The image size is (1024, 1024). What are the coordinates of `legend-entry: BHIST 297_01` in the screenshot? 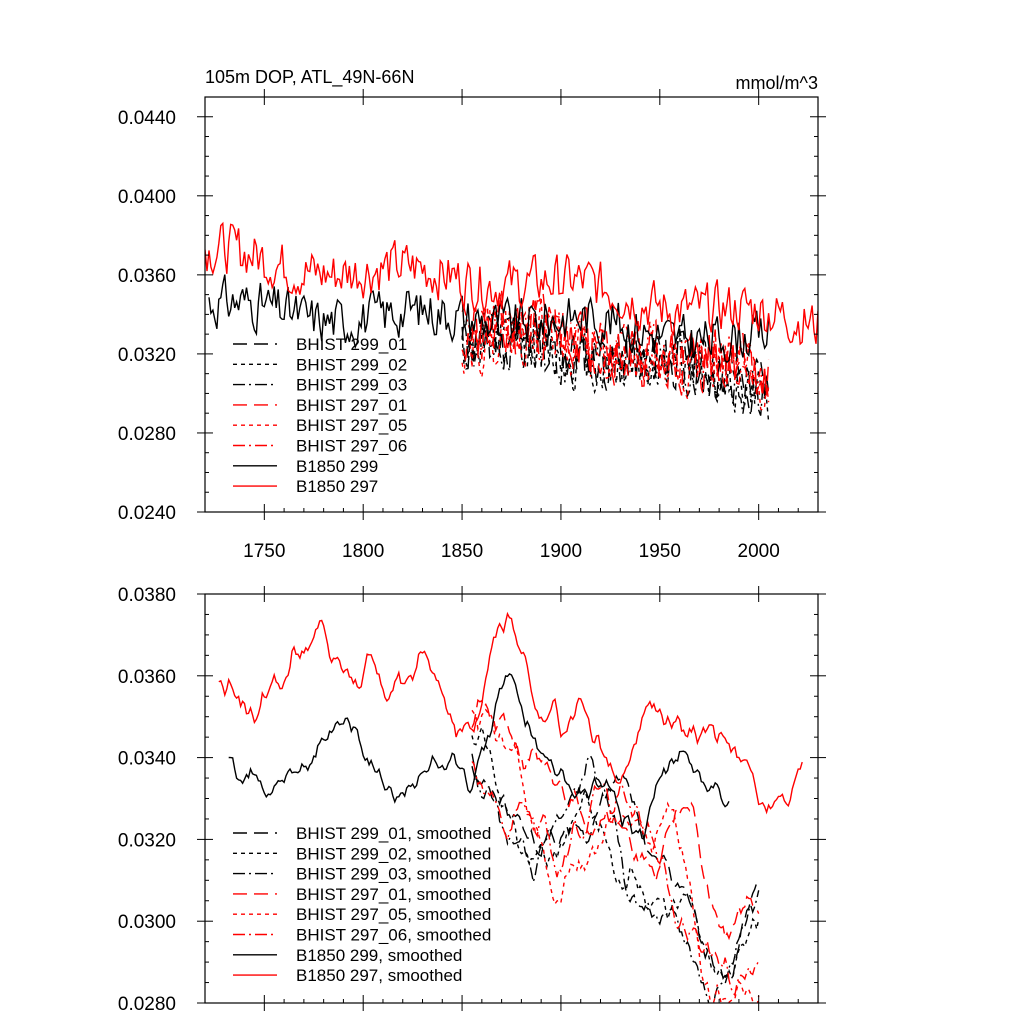 It's located at (351, 405).